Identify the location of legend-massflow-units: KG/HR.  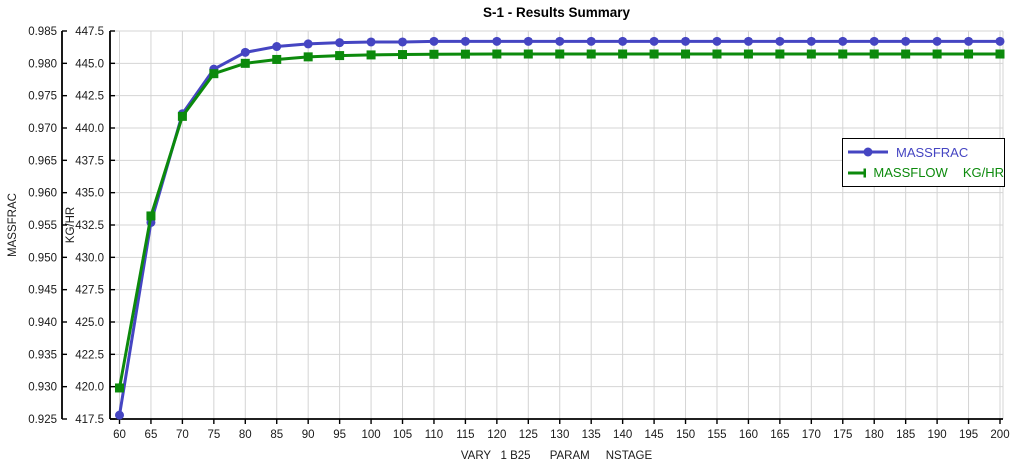
(983, 173).